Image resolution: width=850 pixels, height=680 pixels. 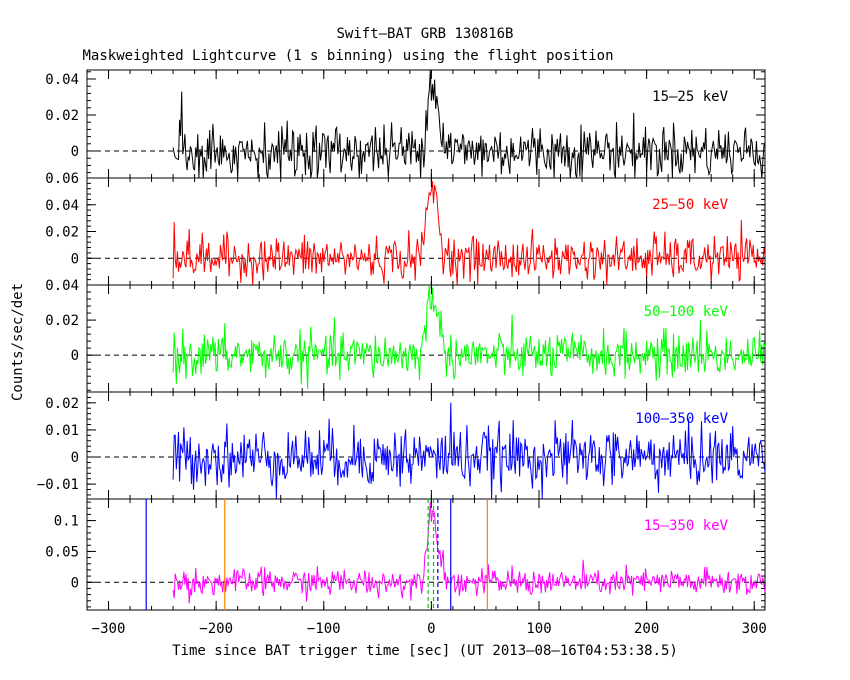 I want to click on series-5-line, so click(x=469, y=552).